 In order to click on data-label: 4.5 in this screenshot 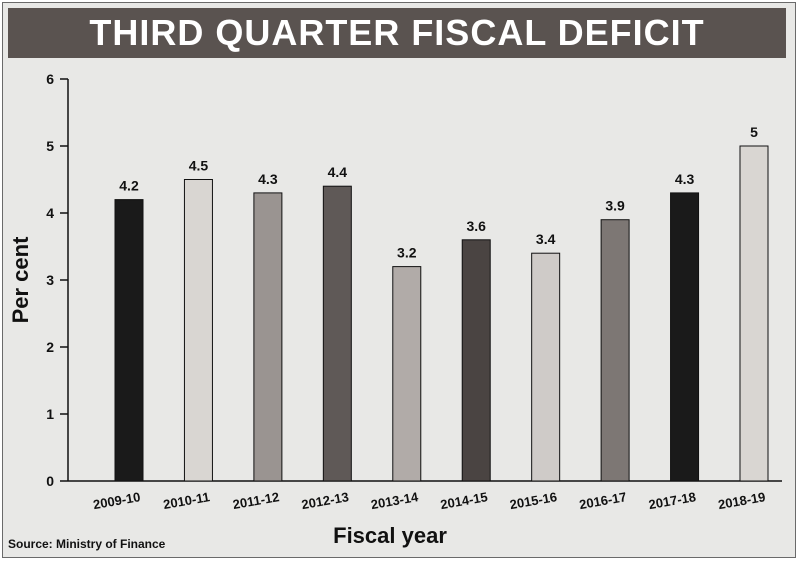, I will do `click(199, 166)`.